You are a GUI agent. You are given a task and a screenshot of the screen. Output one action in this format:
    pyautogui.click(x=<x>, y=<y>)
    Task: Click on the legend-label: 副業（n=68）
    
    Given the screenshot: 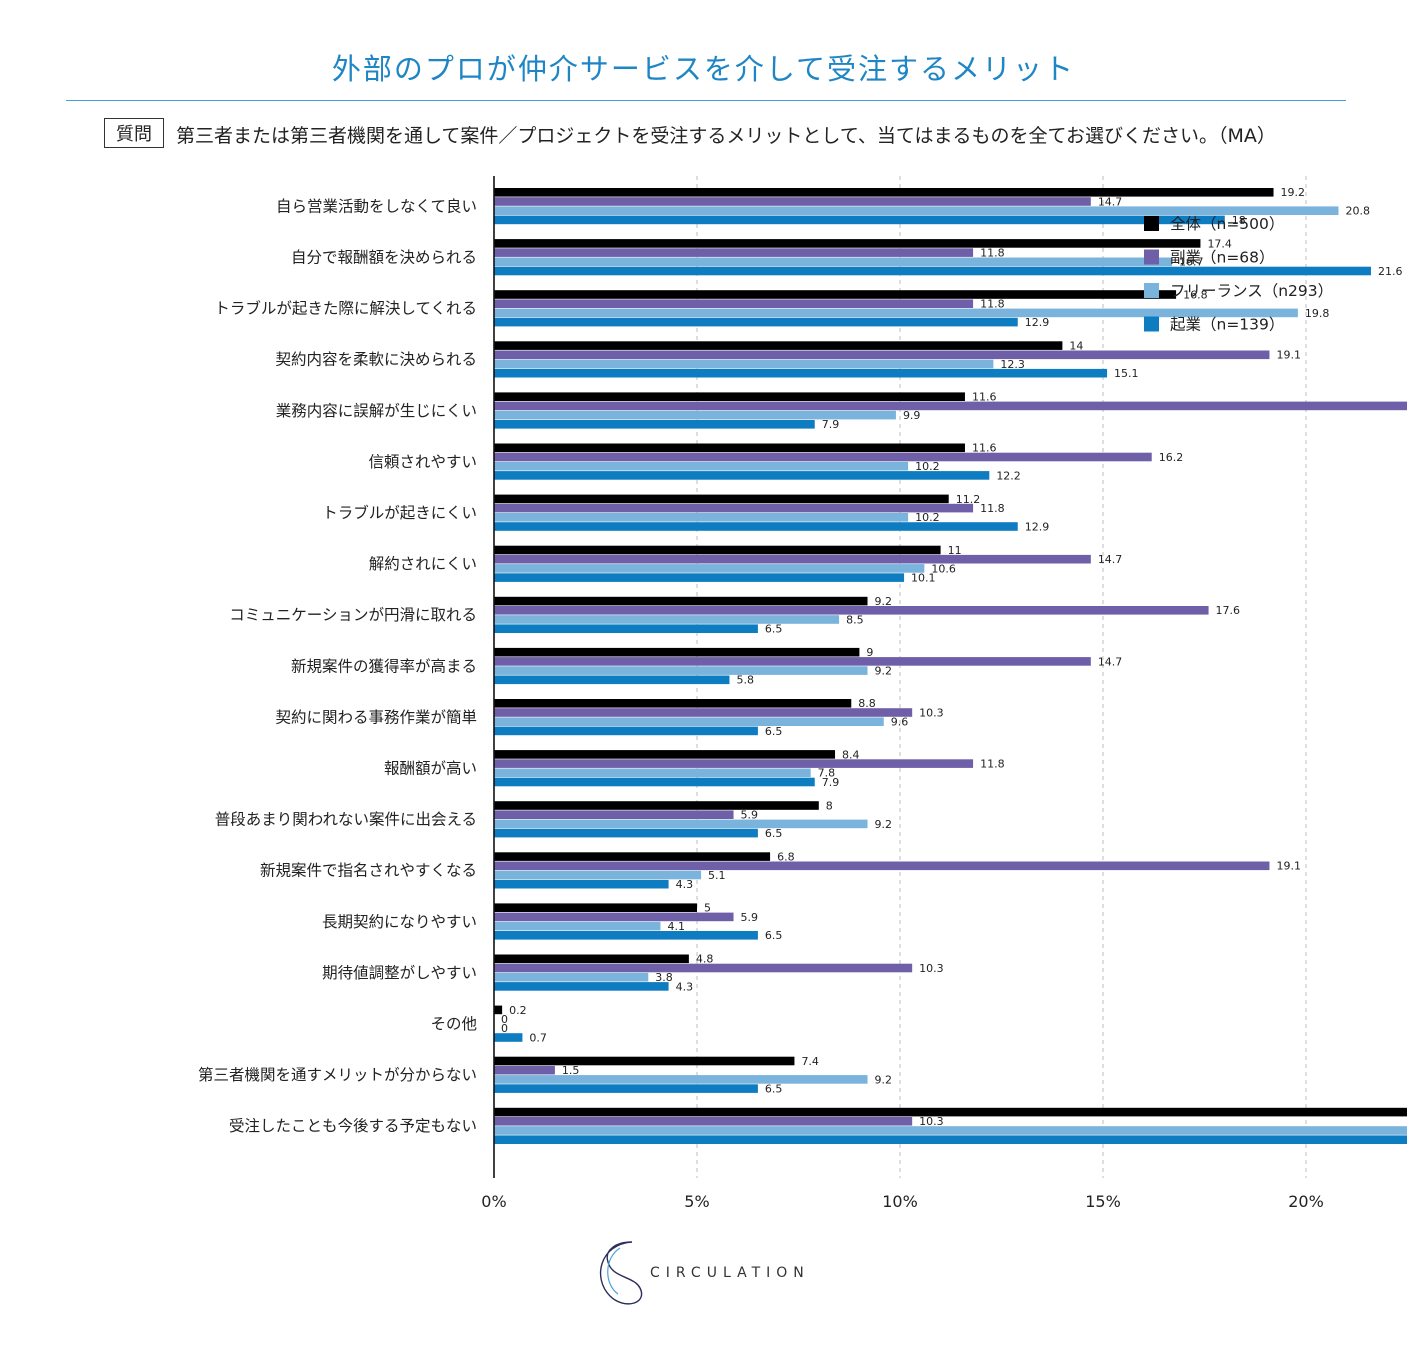 What is the action you would take?
    pyautogui.click(x=1222, y=258)
    